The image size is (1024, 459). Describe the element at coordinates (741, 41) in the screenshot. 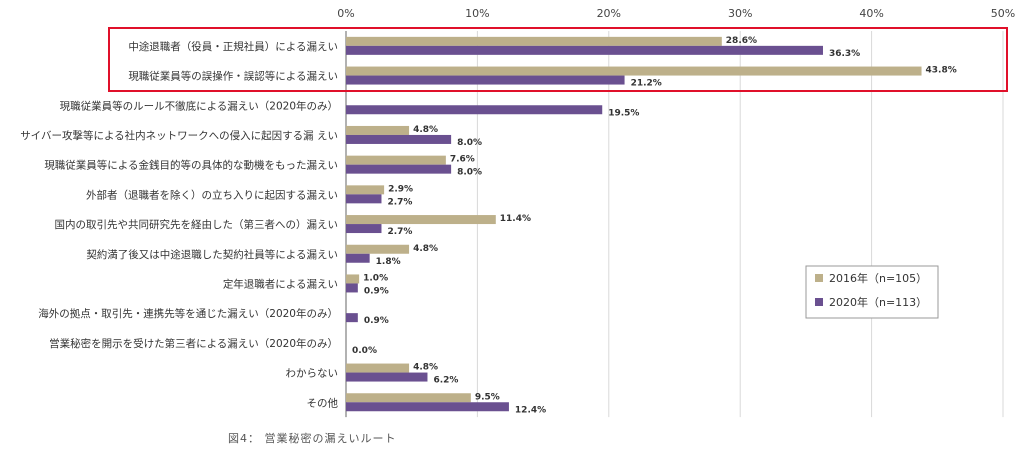

I see `data-label: 28.6%` at that location.